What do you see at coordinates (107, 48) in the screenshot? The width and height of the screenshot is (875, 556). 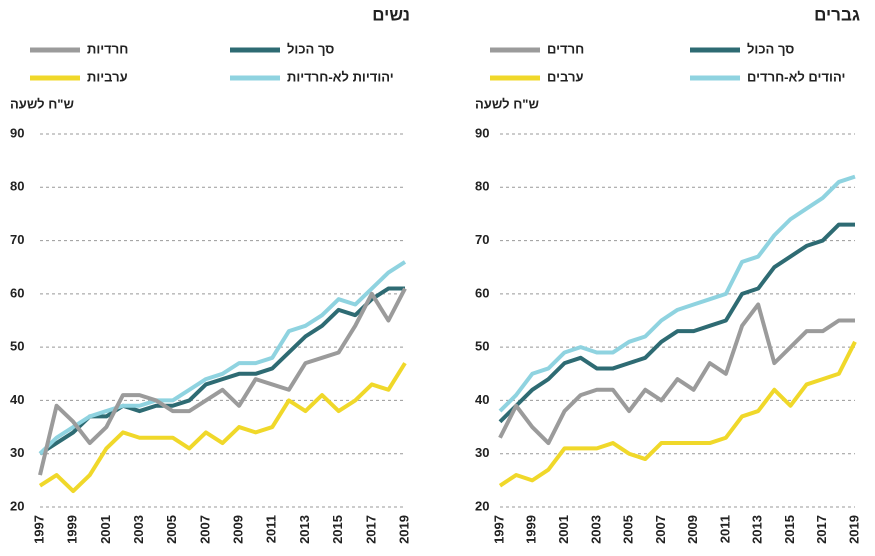 I see `legend-label: חרדיות` at bounding box center [107, 48].